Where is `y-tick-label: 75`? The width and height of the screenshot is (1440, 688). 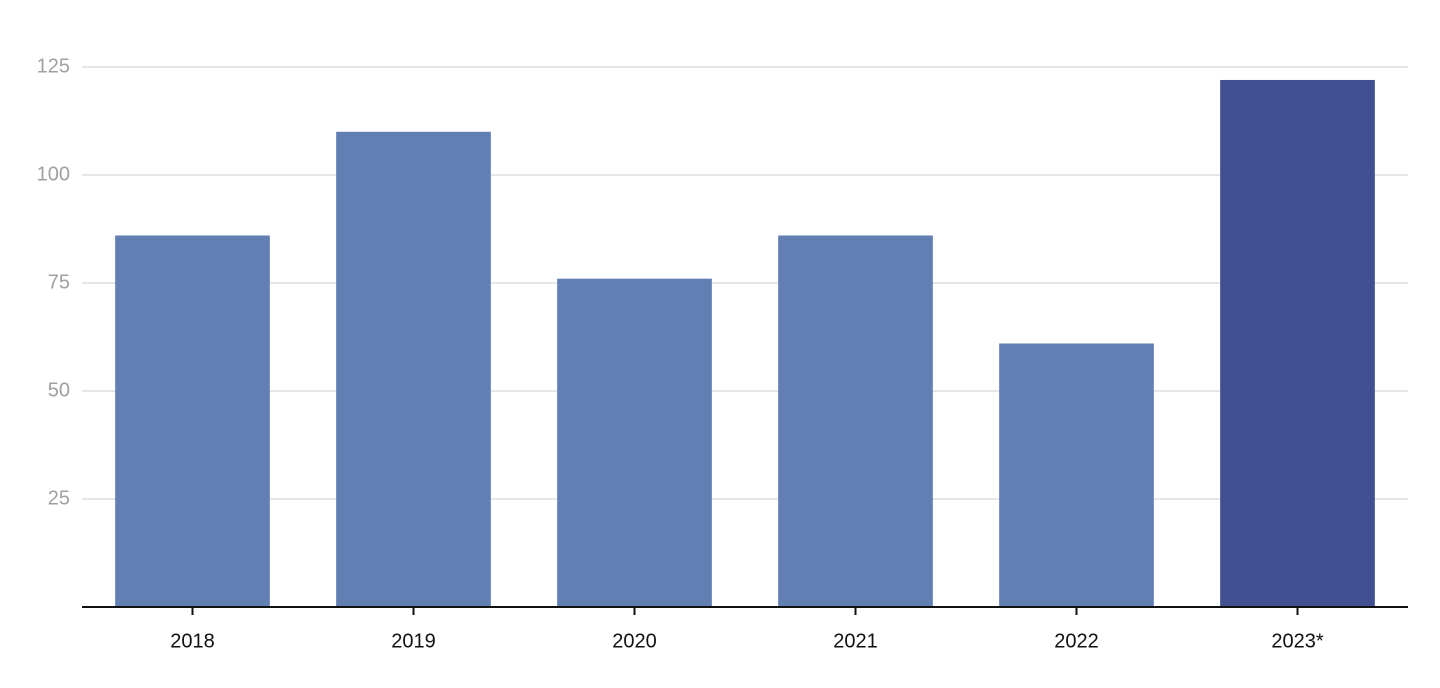
y-tick-label: 75 is located at coordinates (59, 282).